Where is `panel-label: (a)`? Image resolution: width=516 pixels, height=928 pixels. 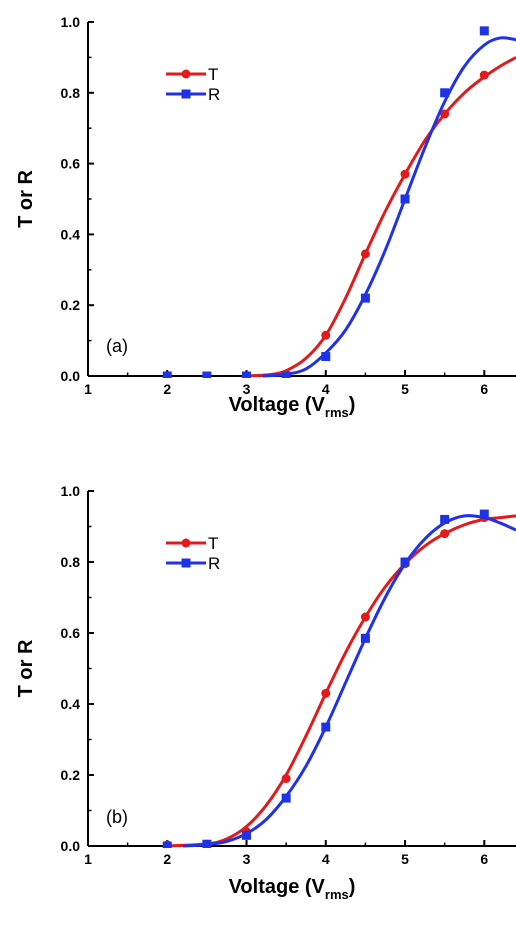 panel-label: (a) is located at coordinates (117, 346).